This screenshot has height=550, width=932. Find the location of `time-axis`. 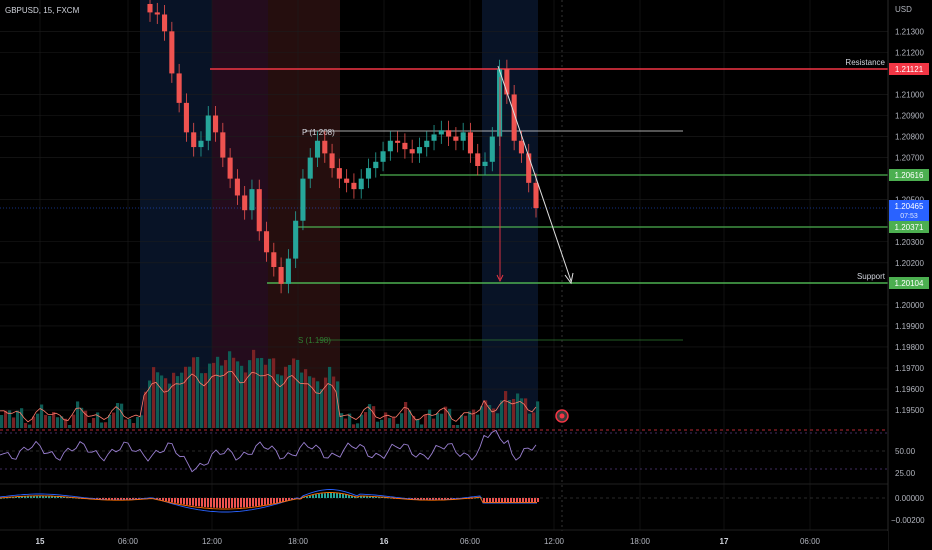

time-axis is located at coordinates (444, 540).